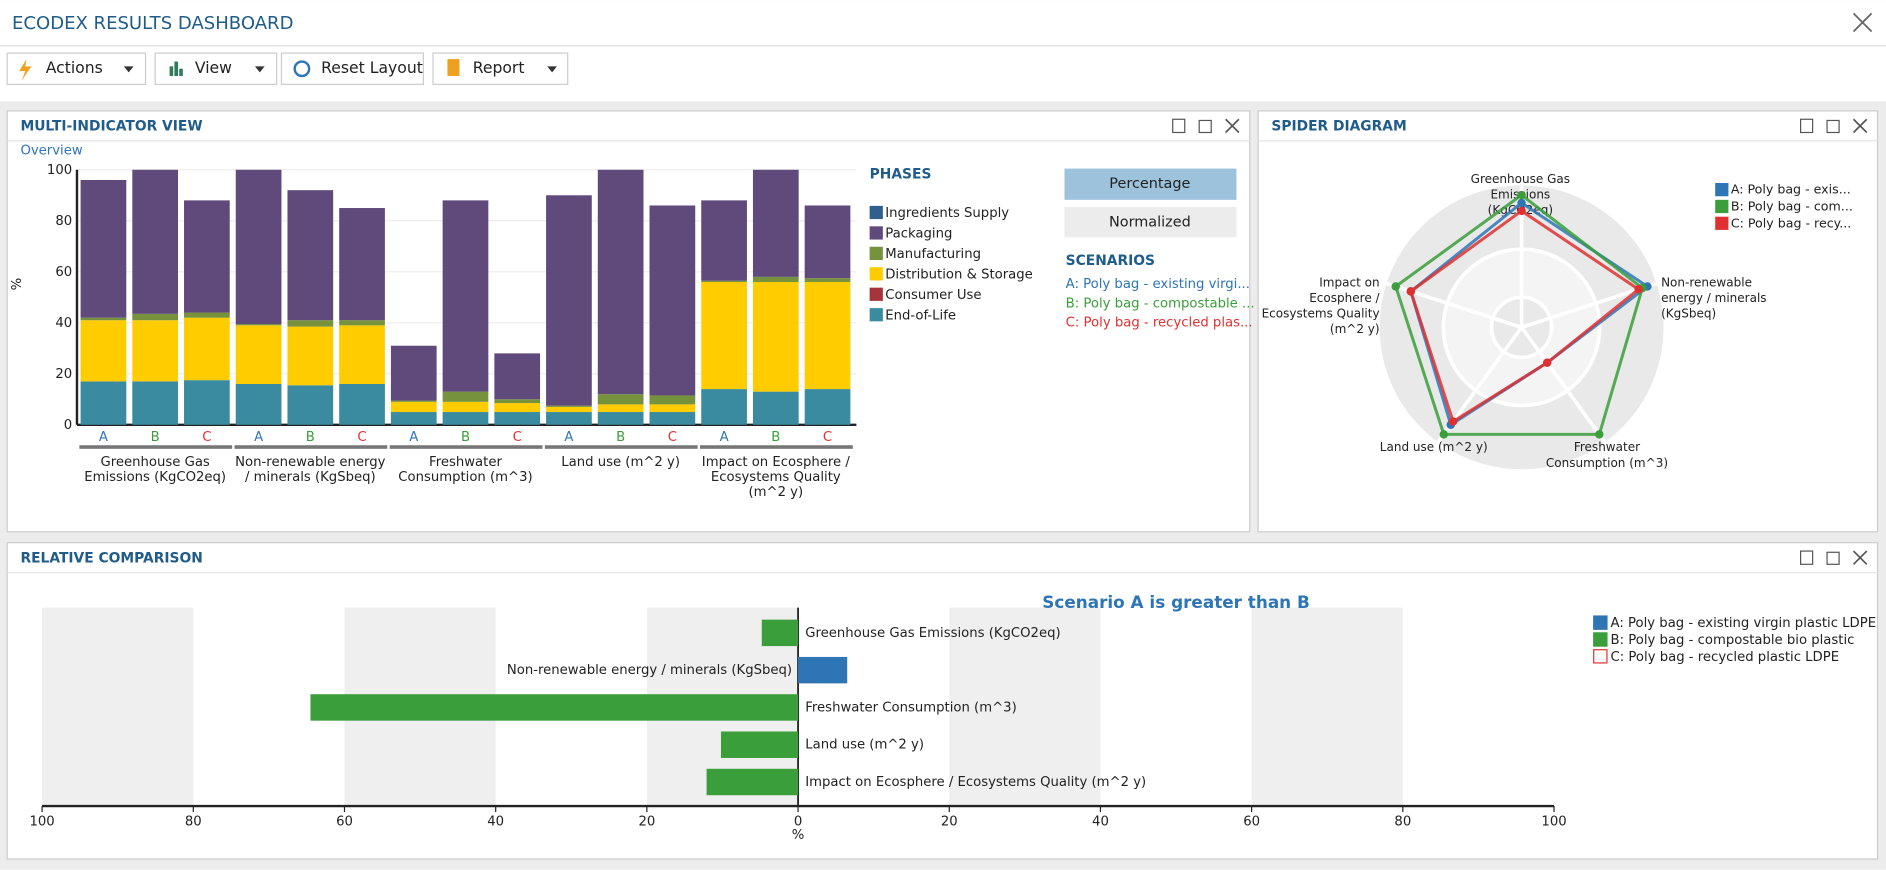 The height and width of the screenshot is (870, 1886). Describe the element at coordinates (63, 272) in the screenshot. I see `y-tick-label: 60` at that location.